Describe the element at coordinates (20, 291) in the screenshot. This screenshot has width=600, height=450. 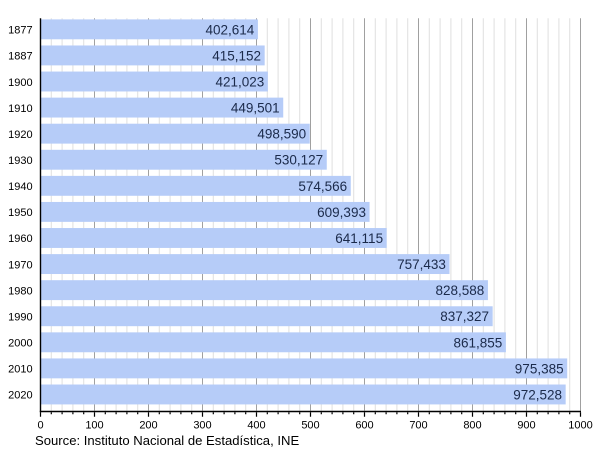
I see `svg-text: 1980` at that location.